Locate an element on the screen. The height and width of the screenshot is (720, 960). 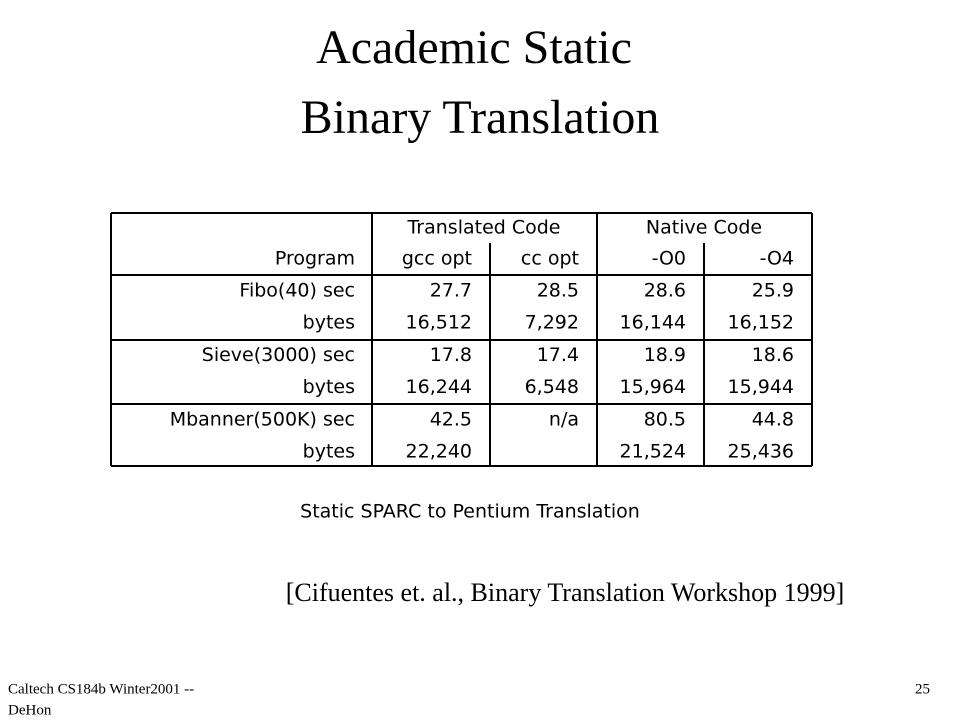
footer-course: DeHon is located at coordinates (30, 710).